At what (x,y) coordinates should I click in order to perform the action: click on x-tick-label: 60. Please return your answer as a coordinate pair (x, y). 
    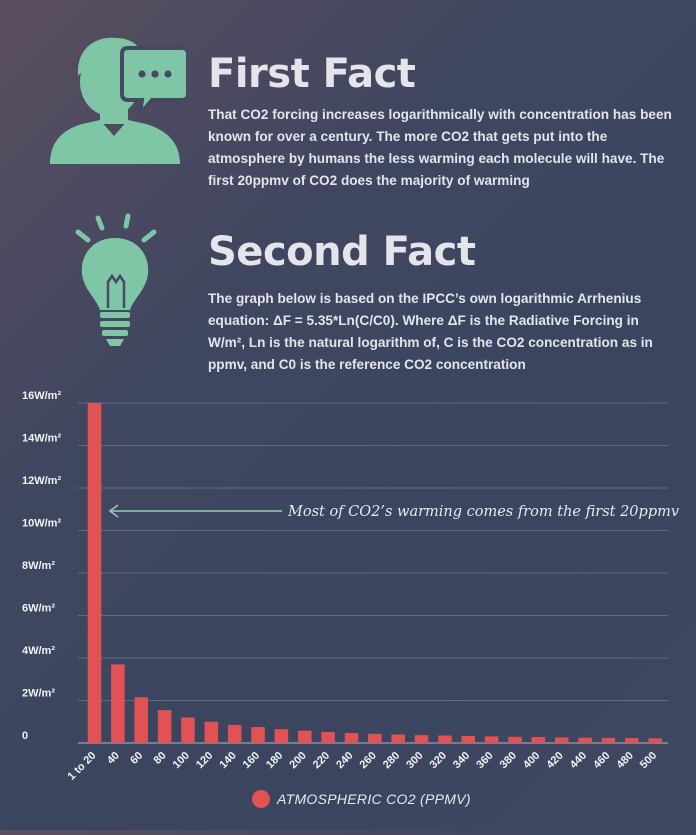
    Looking at the image, I should click on (136, 758).